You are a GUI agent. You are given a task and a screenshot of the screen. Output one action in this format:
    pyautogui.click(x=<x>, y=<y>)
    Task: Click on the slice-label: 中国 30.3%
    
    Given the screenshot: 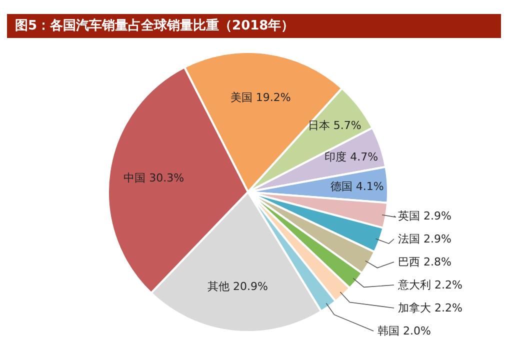 What is the action you would take?
    pyautogui.click(x=154, y=178)
    